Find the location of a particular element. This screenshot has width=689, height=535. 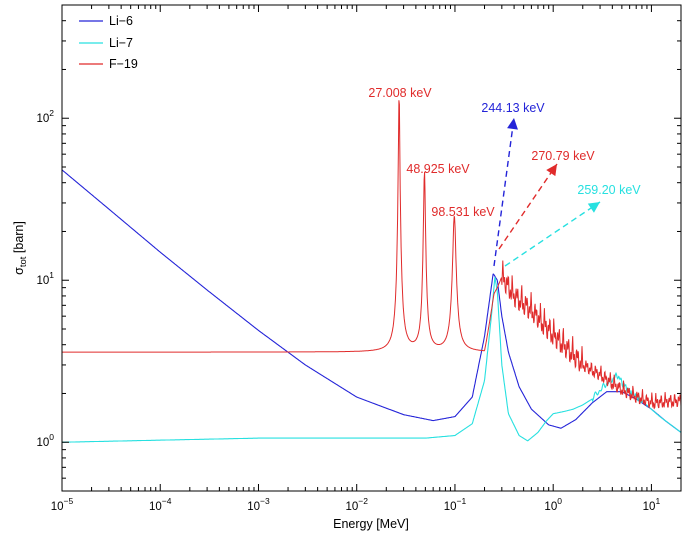

x-tick-label: 10⁻¹ is located at coordinates (455, 504).